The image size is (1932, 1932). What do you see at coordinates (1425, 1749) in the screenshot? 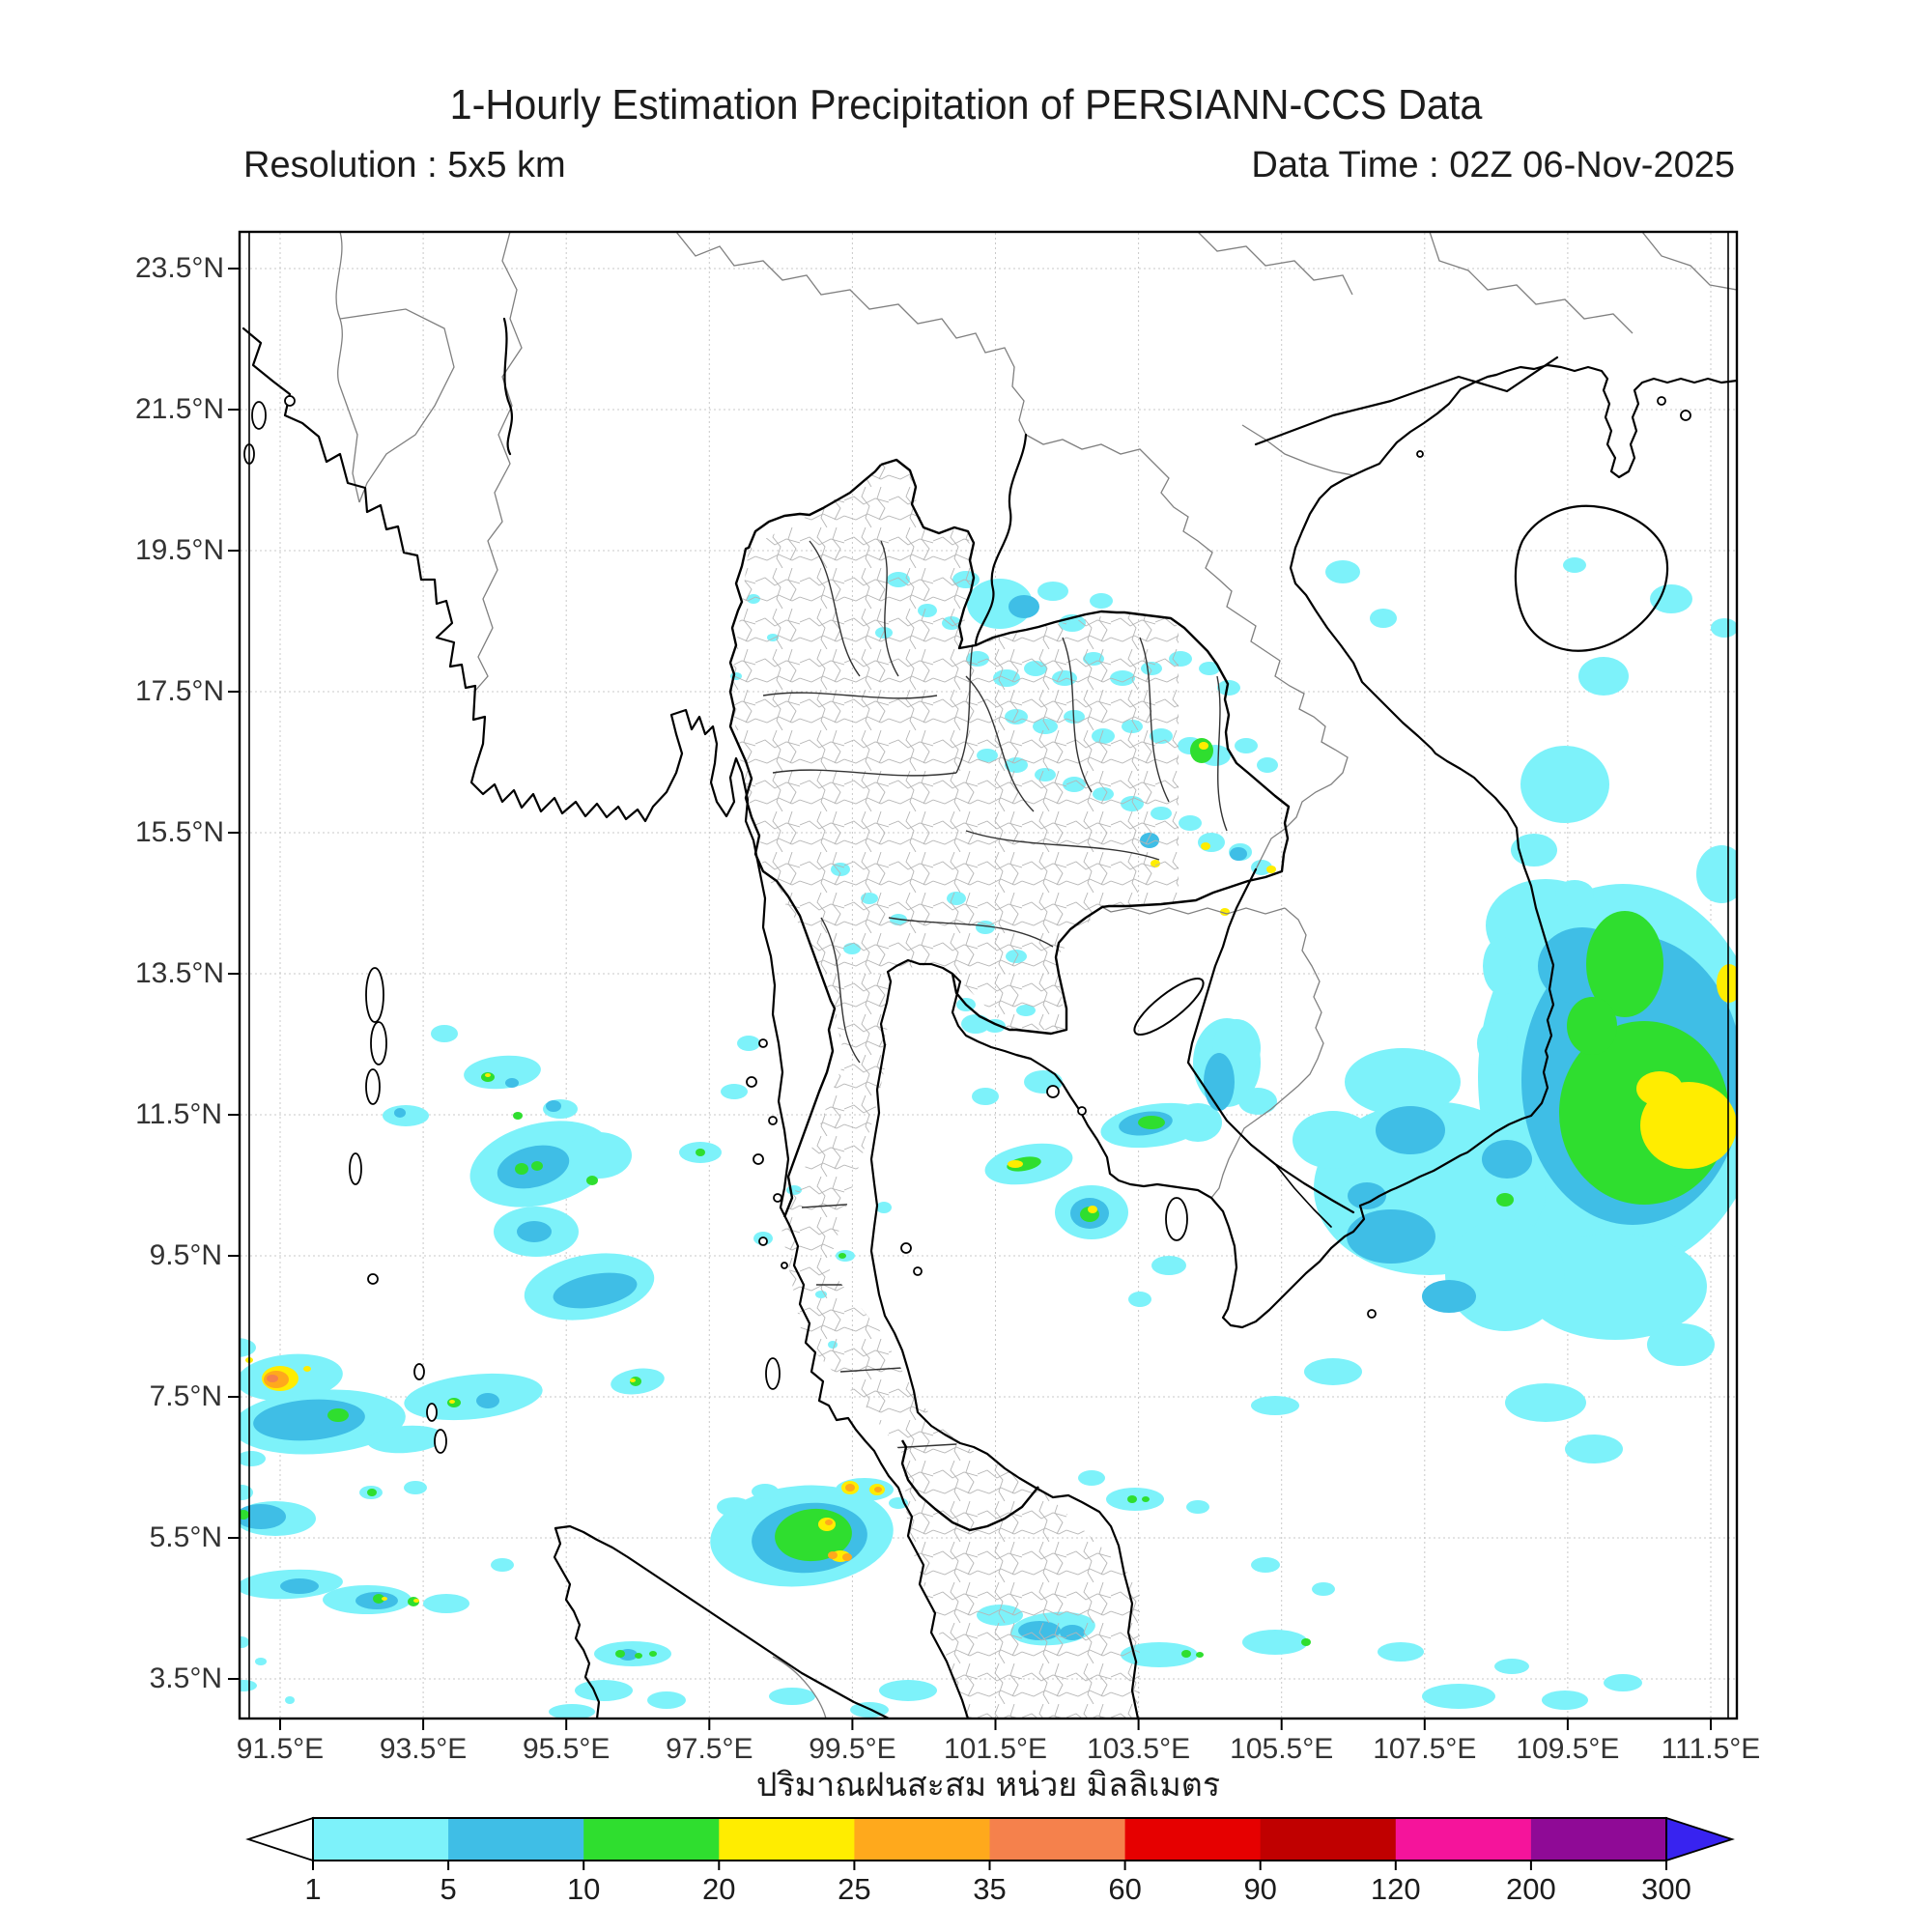
I see `lon-tick-label: 107.5°E` at bounding box center [1425, 1749].